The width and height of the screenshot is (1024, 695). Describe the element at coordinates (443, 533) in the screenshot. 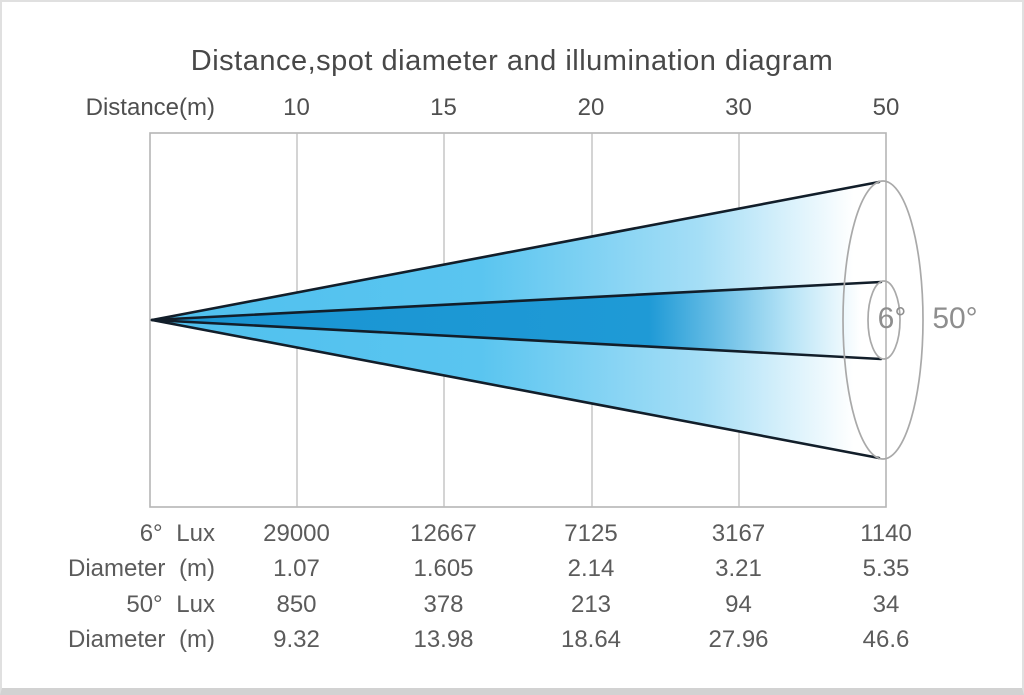

I see `cell-value: 12667` at that location.